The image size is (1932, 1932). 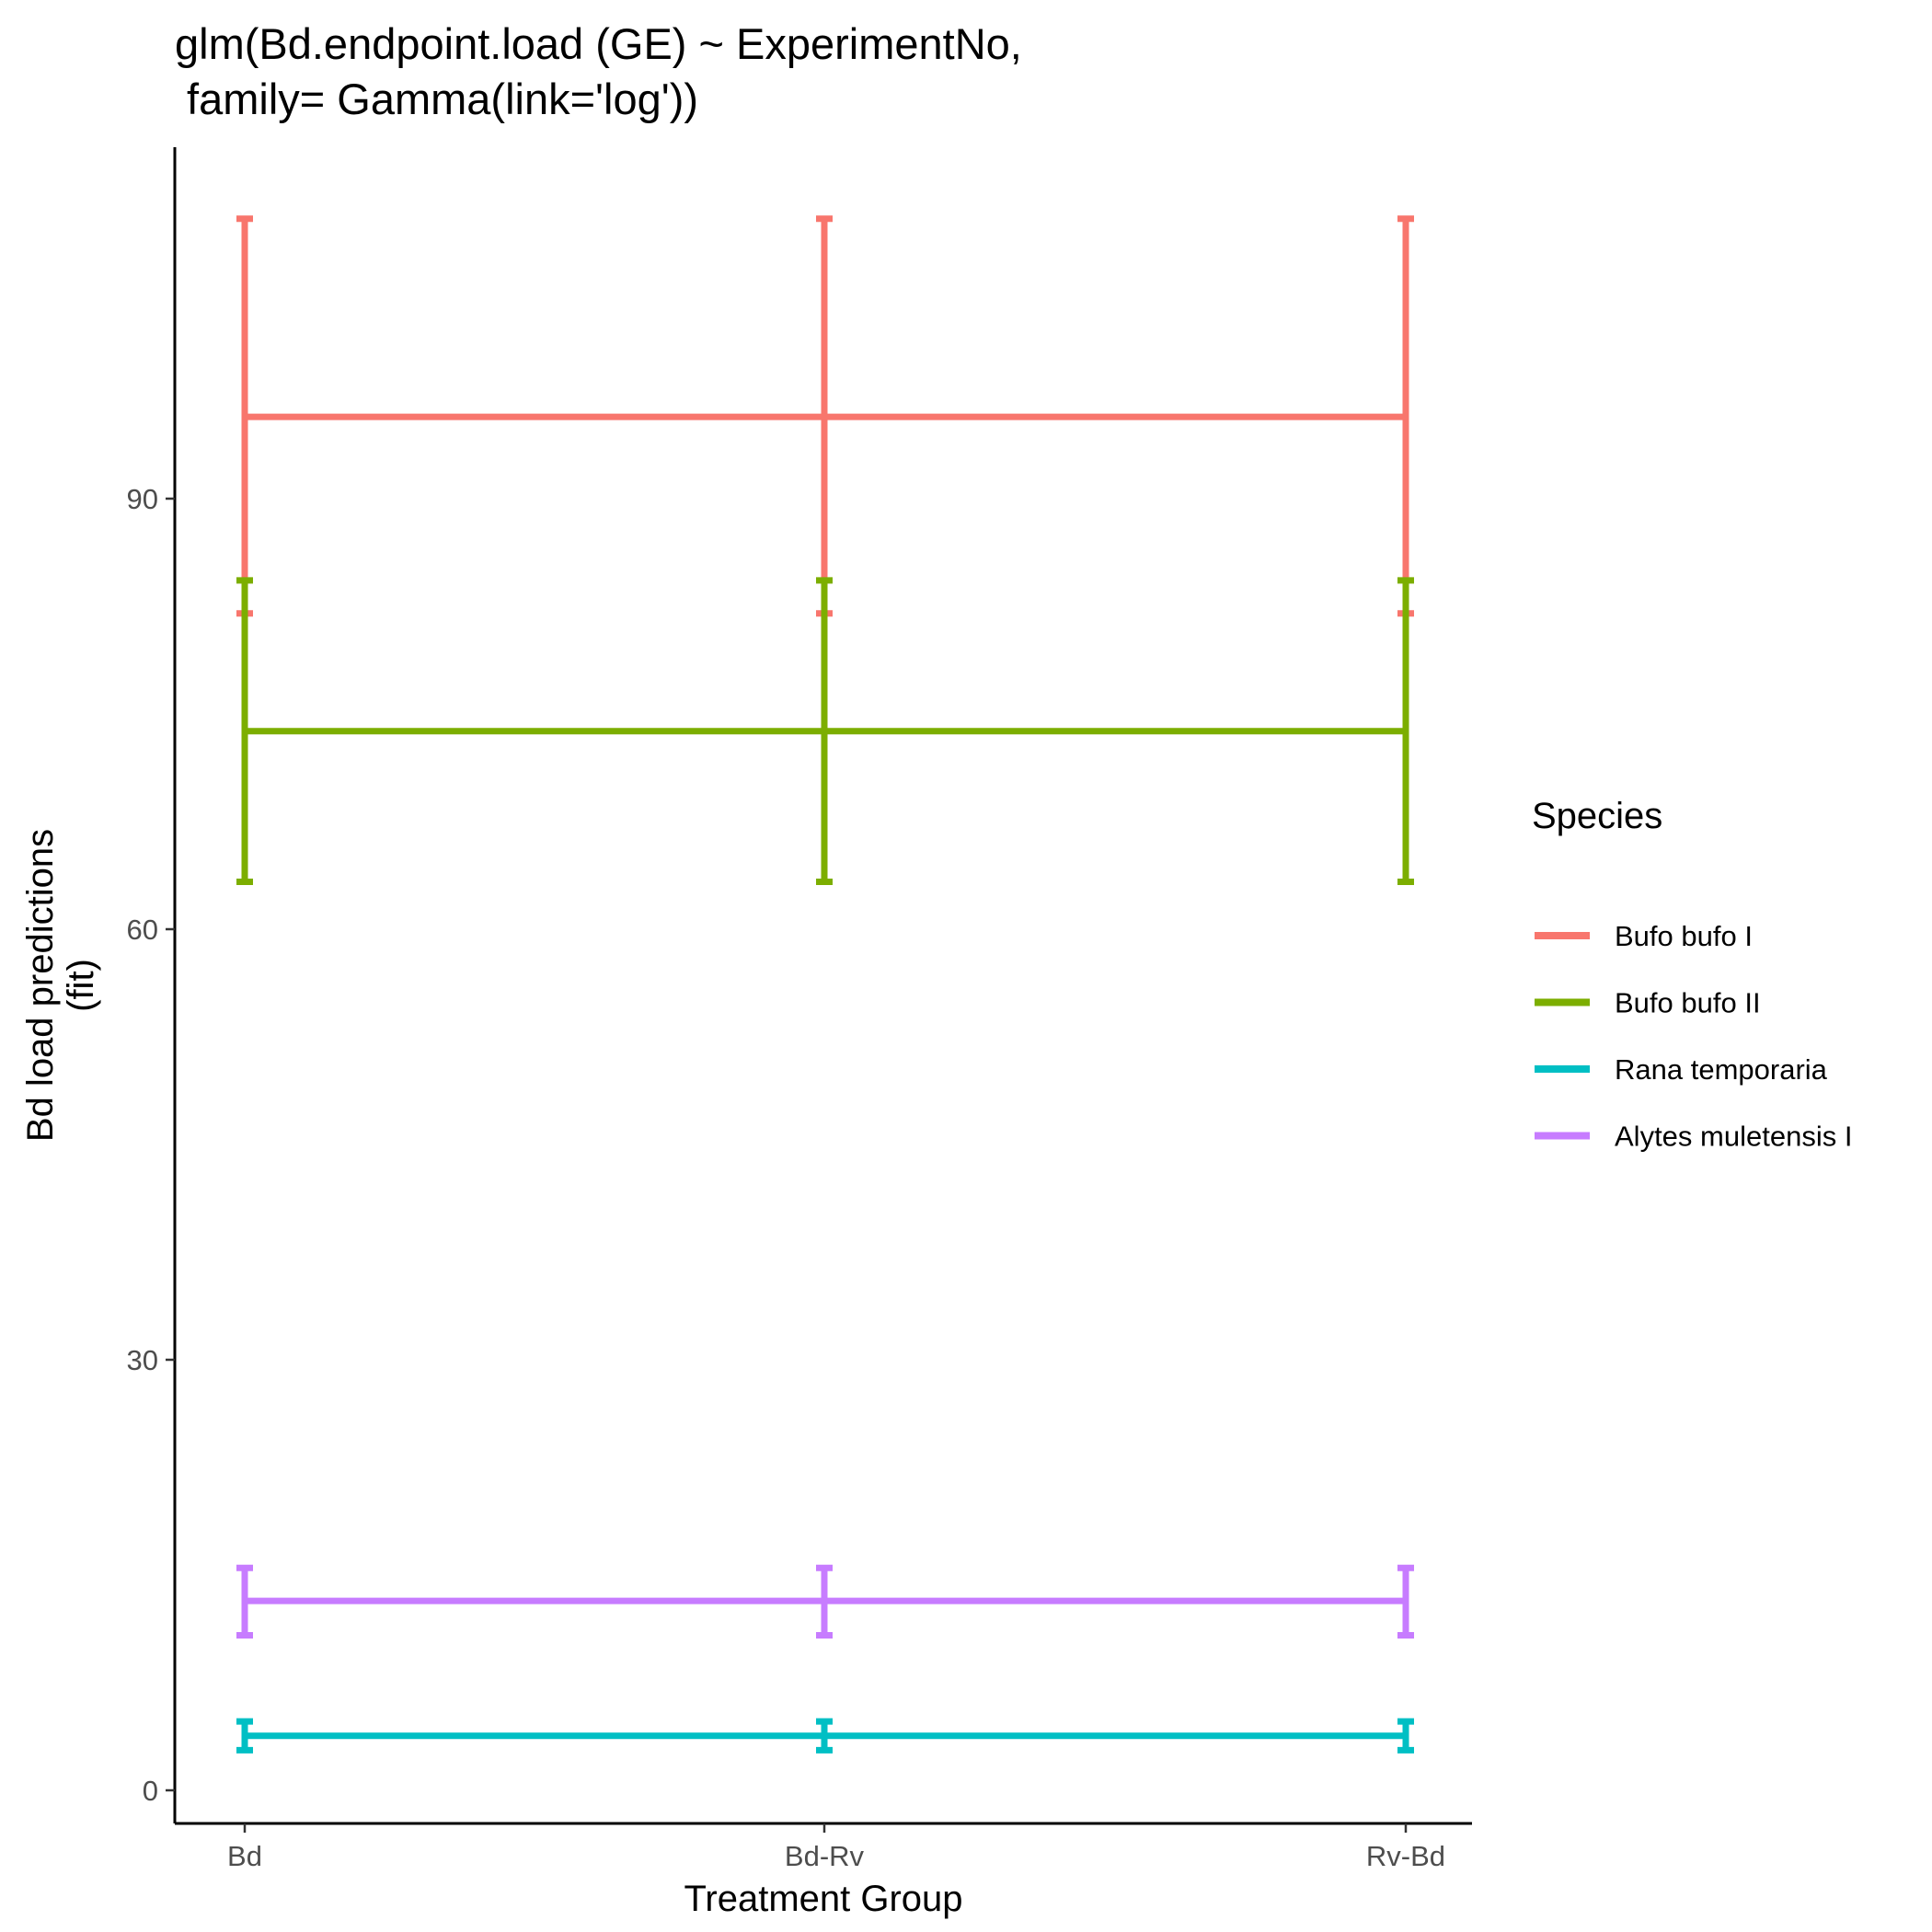 What do you see at coordinates (1597, 816) in the screenshot?
I see `legend-title: Species` at bounding box center [1597, 816].